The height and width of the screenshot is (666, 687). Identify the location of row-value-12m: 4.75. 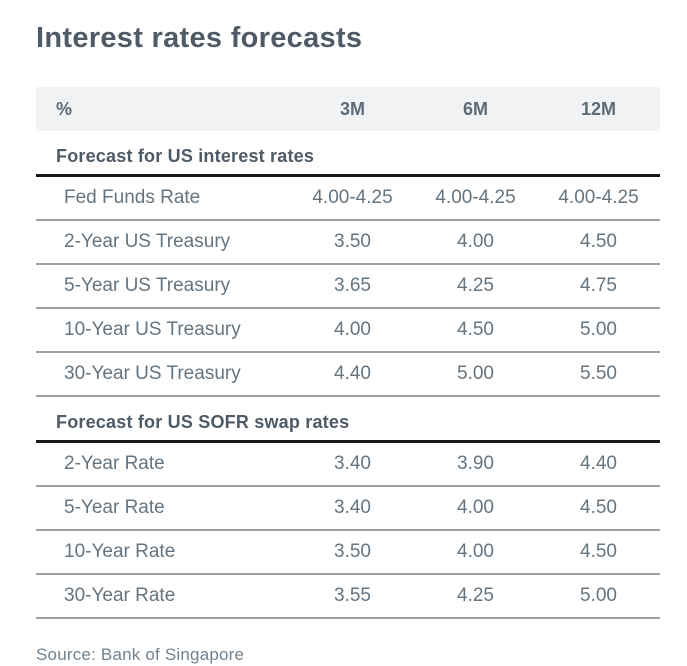
(598, 285).